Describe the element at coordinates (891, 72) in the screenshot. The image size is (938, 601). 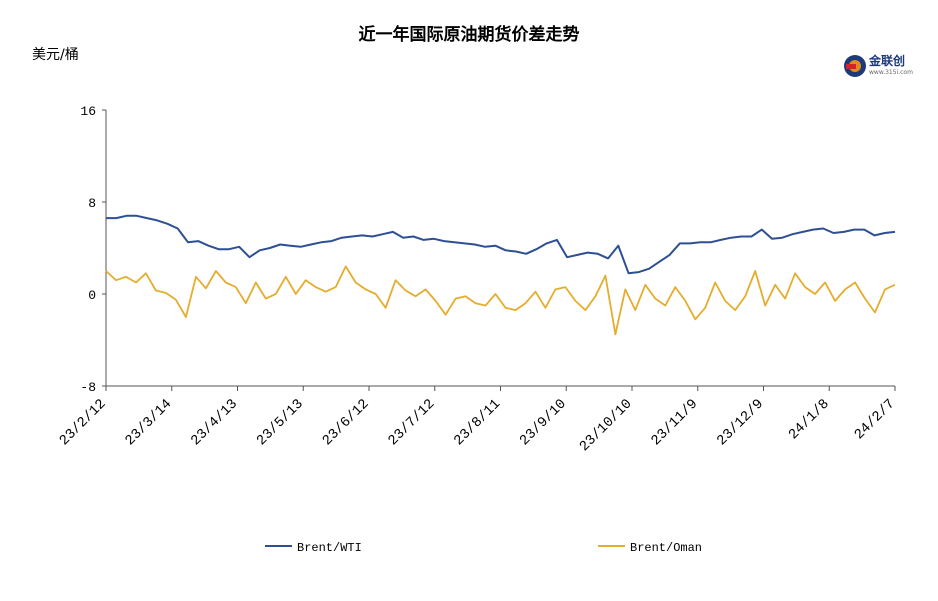
I see `logo-url: www.315i.com` at that location.